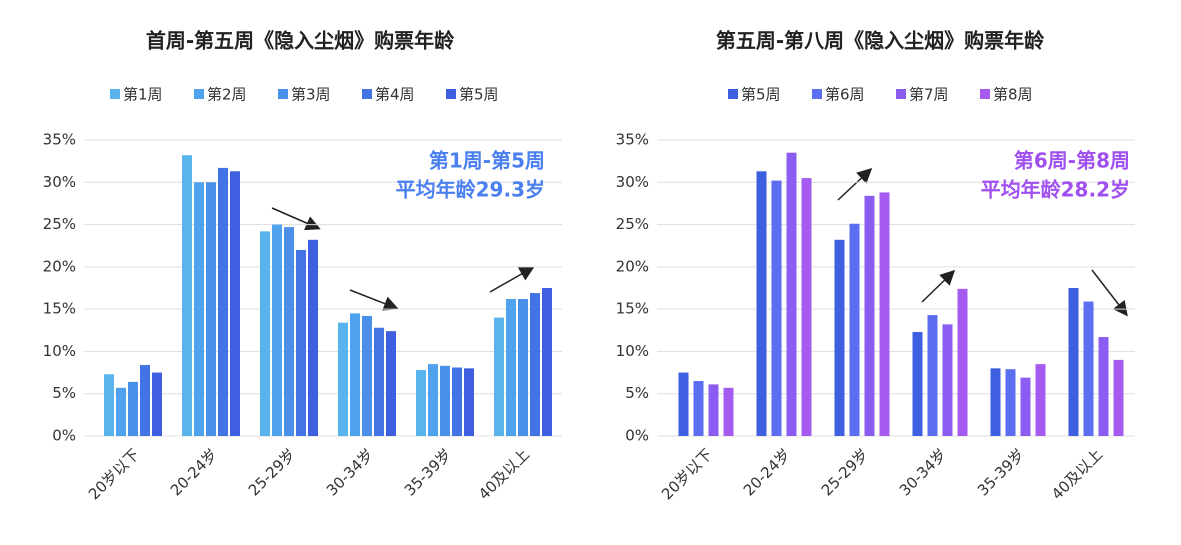 The height and width of the screenshot is (545, 1181). Describe the element at coordinates (227, 95) in the screenshot. I see `legend-label: 第2周` at that location.